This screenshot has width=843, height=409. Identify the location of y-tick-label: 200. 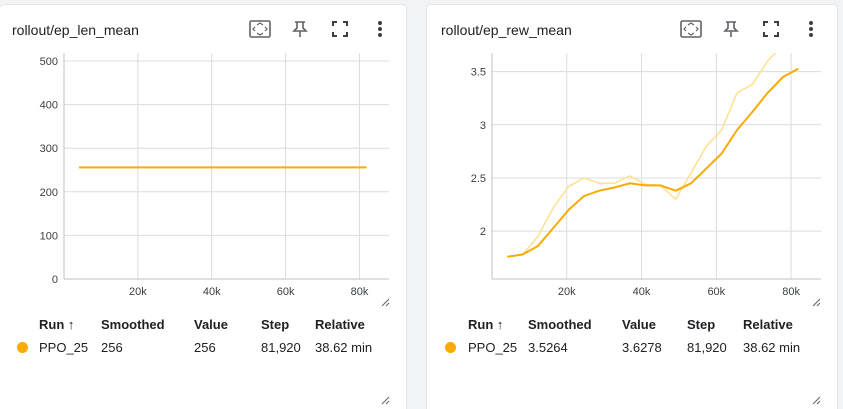
(49, 193).